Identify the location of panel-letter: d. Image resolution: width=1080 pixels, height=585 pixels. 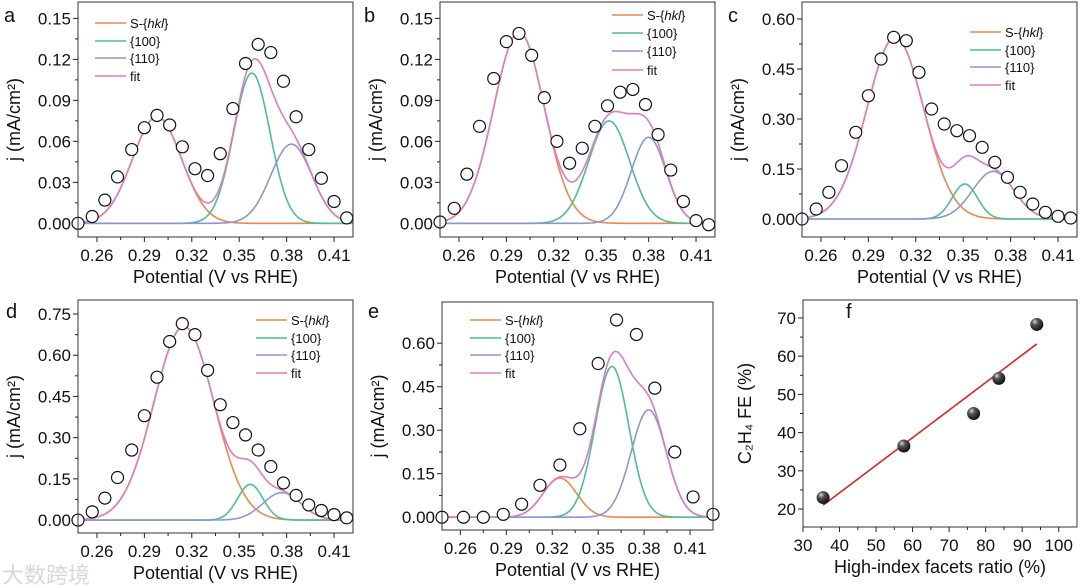
(11, 312).